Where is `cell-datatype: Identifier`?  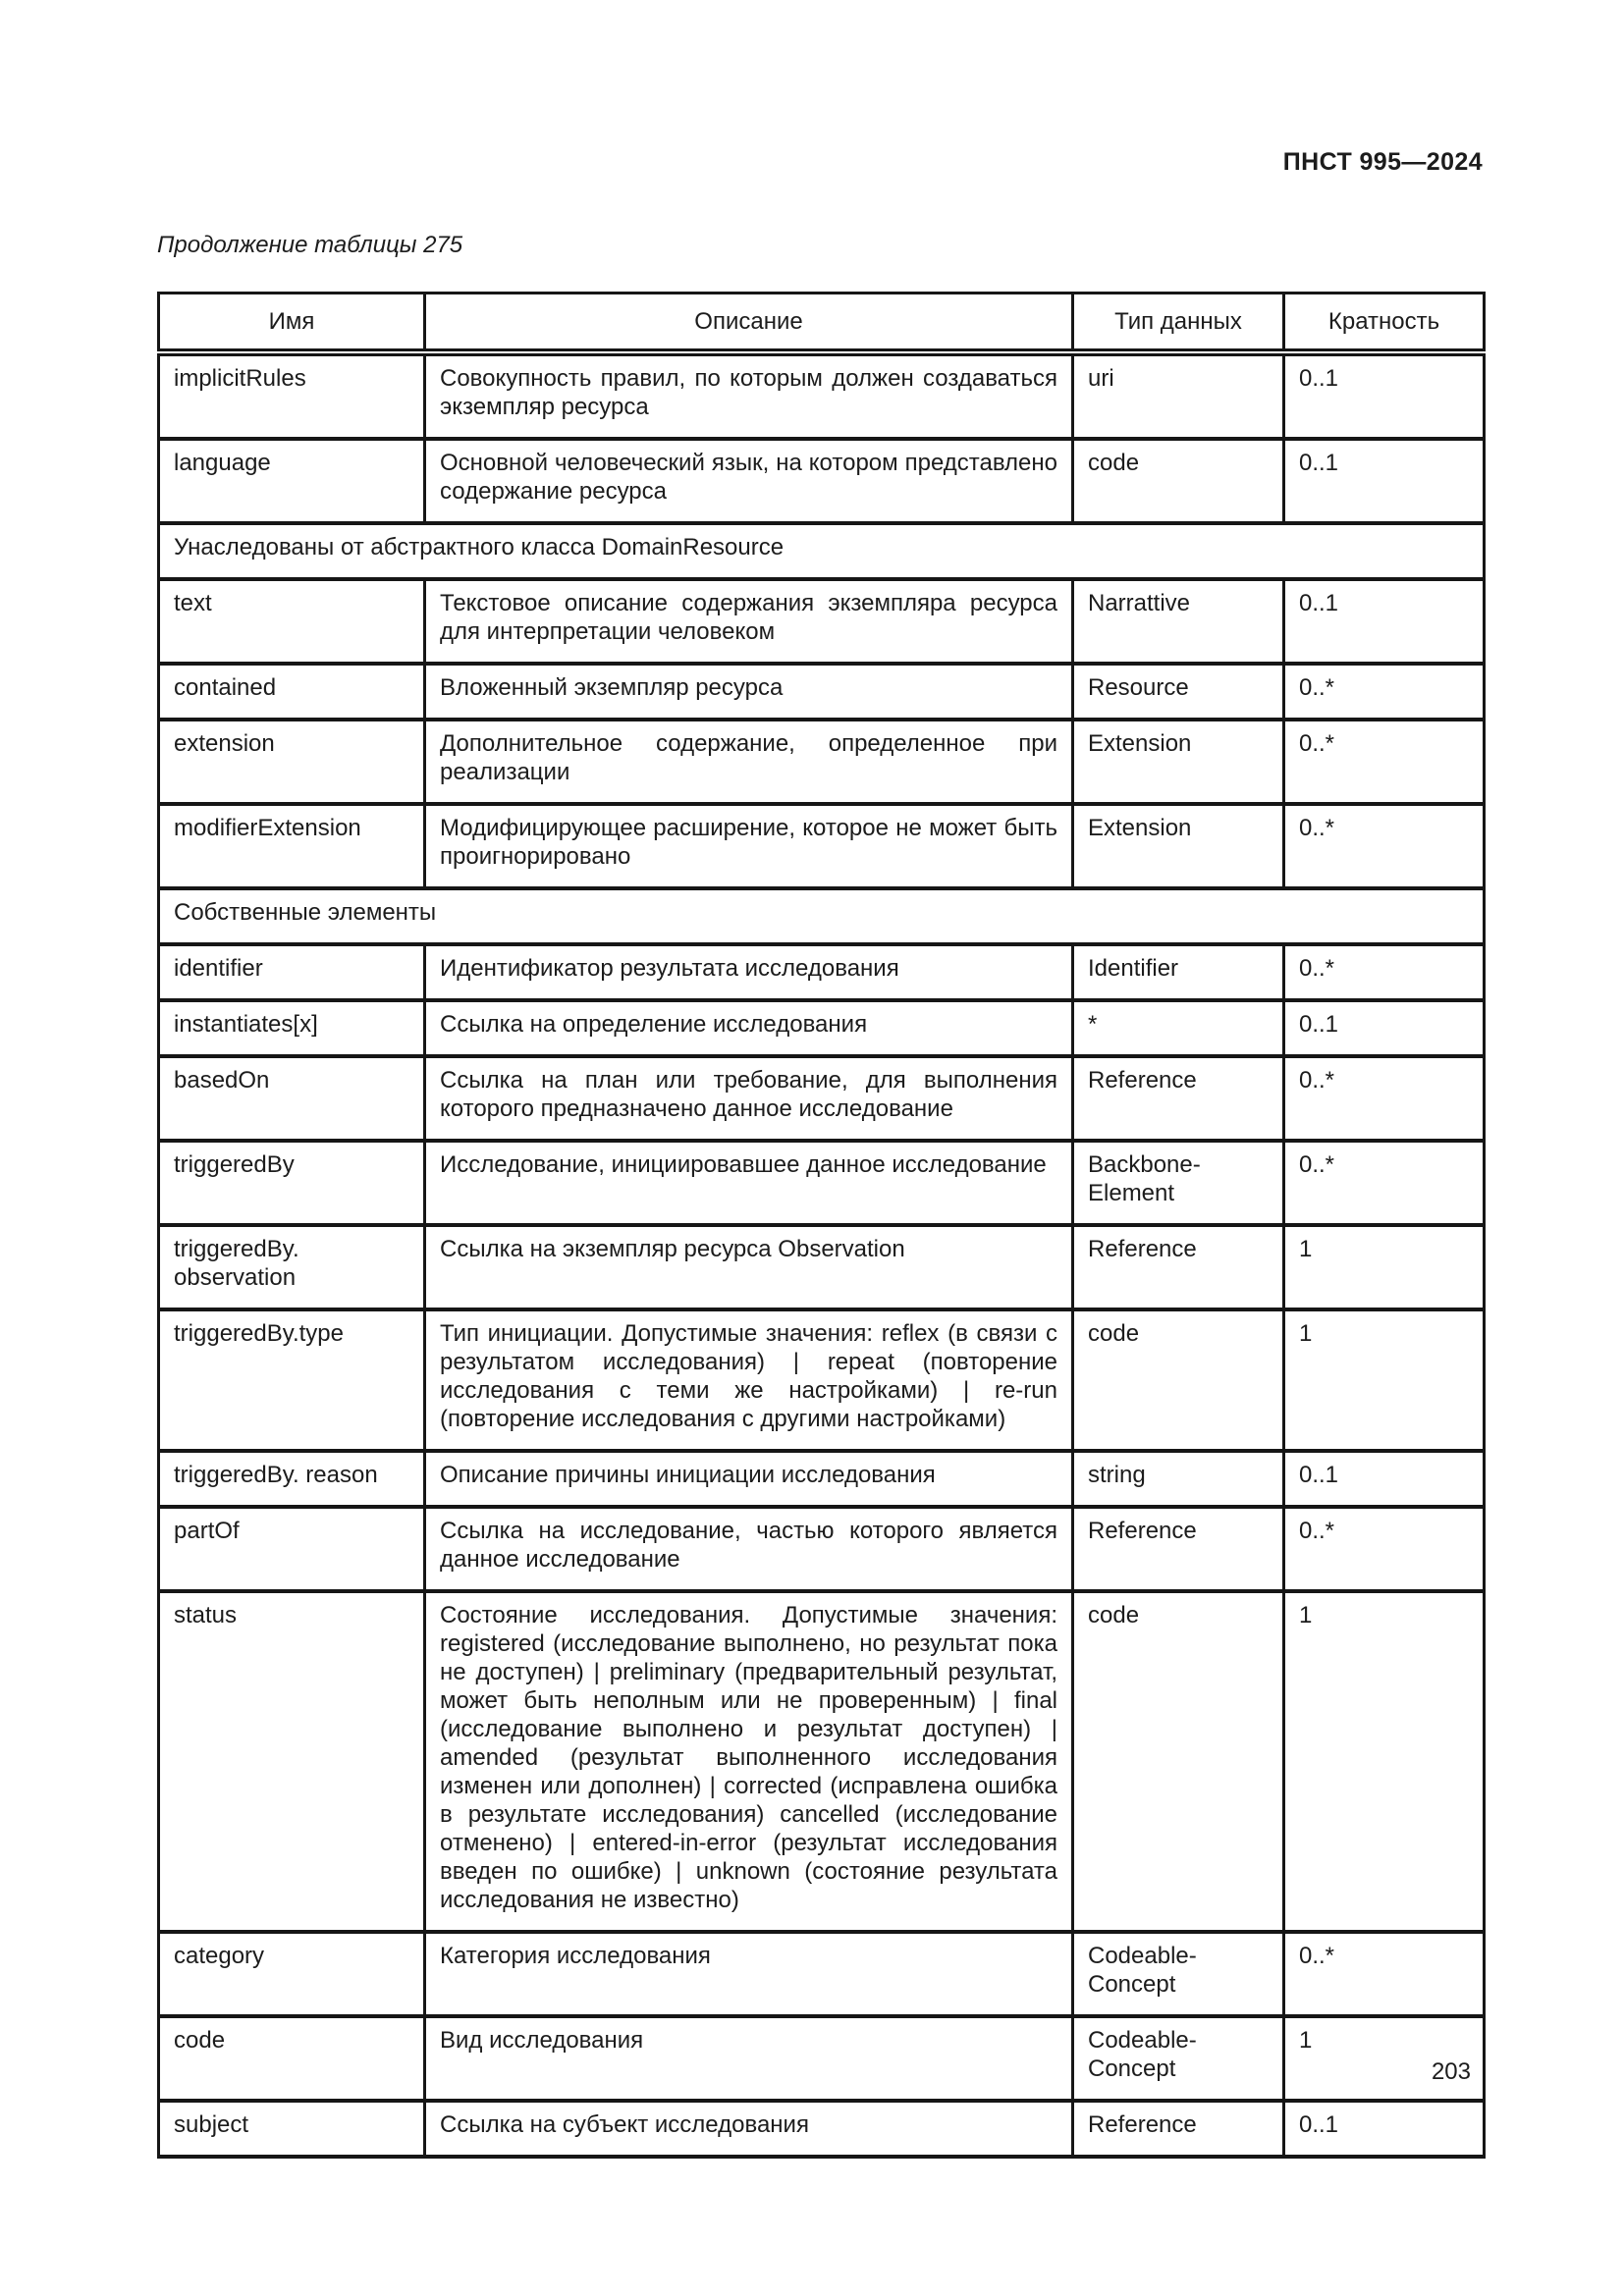 cell-datatype: Identifier is located at coordinates (1178, 972).